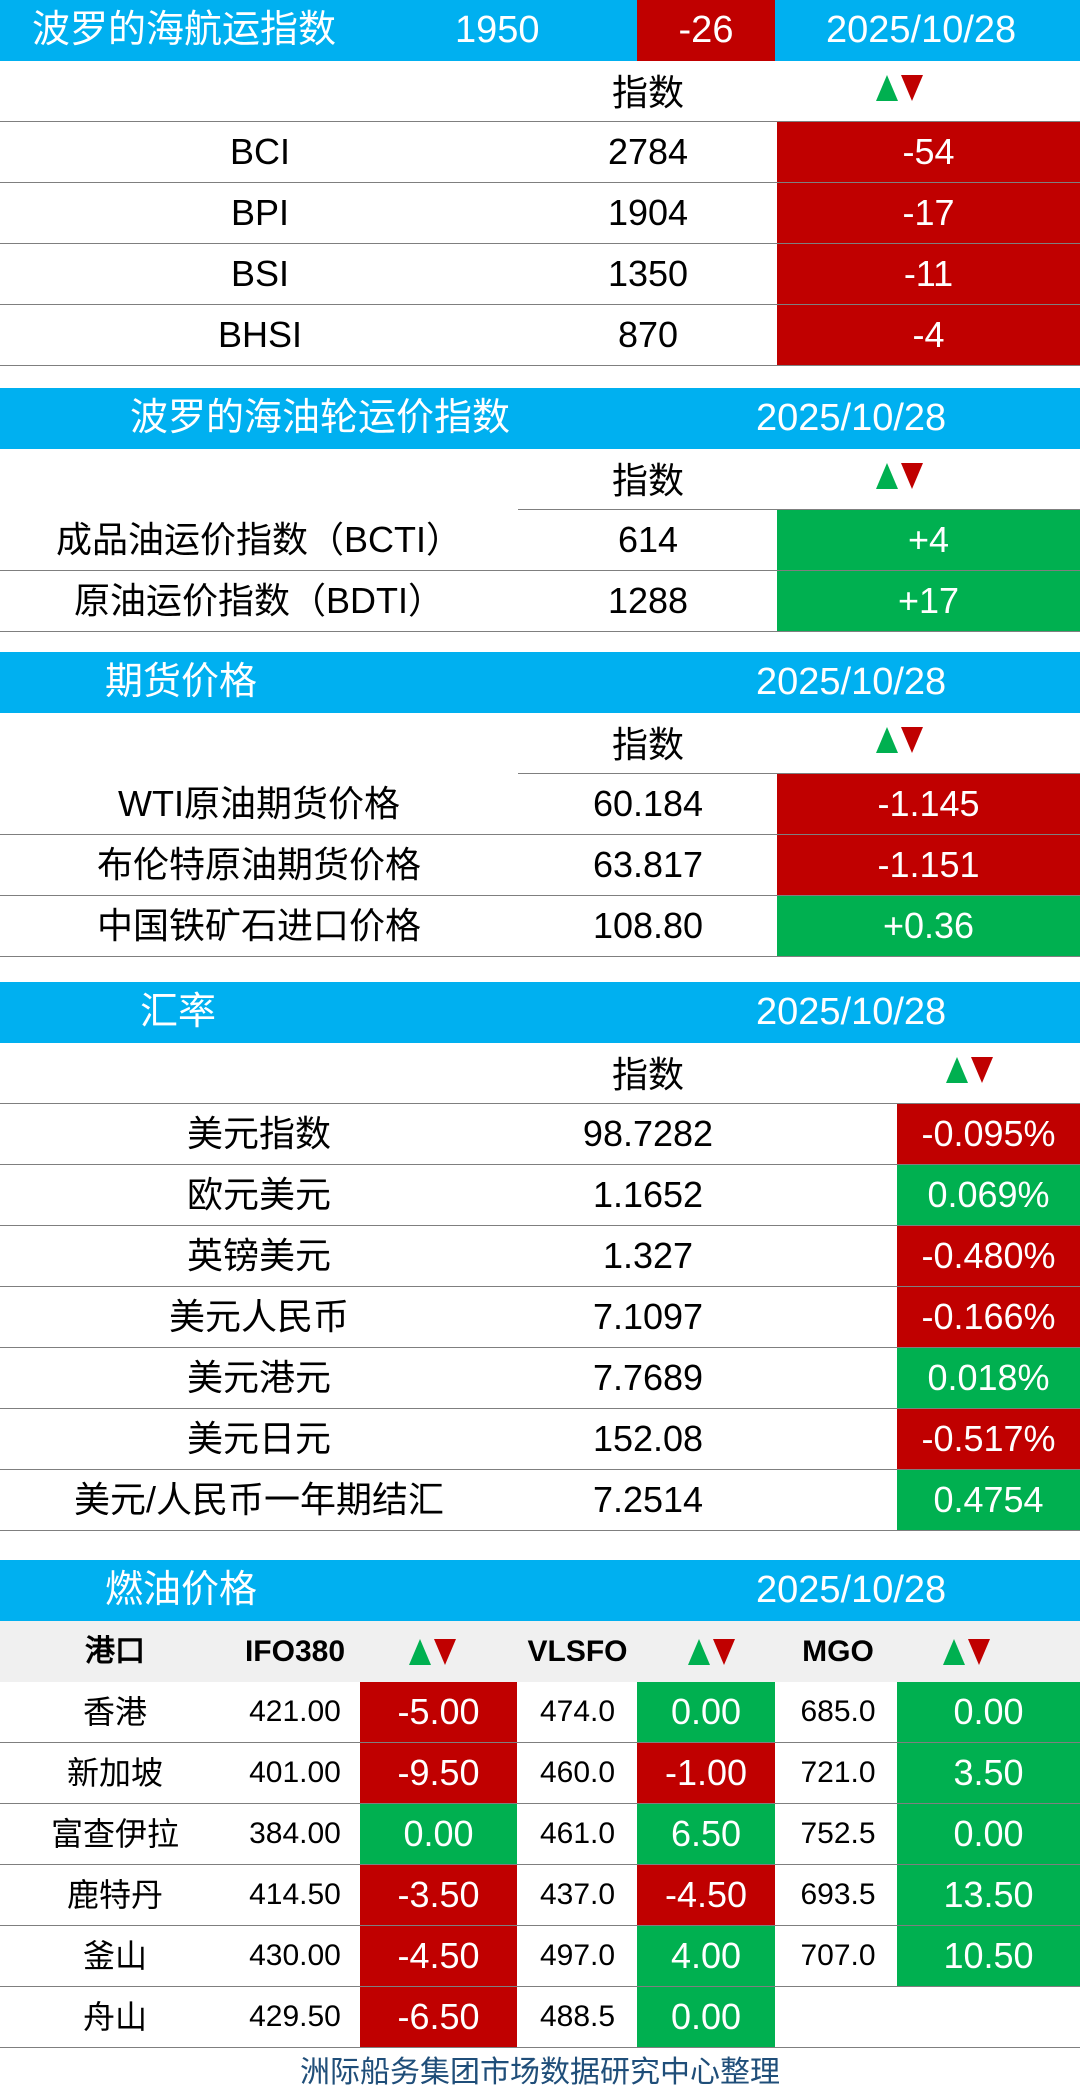 This screenshot has width=1080, height=2099. I want to click on fuel-port: 釜山, so click(114, 1956).